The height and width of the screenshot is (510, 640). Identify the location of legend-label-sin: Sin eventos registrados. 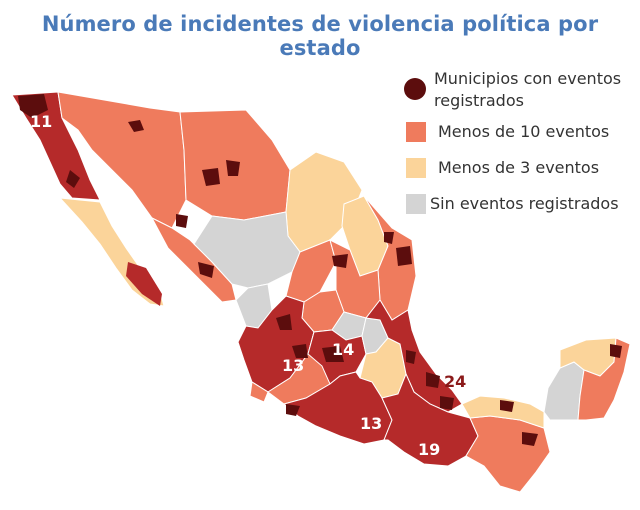
(524, 203).